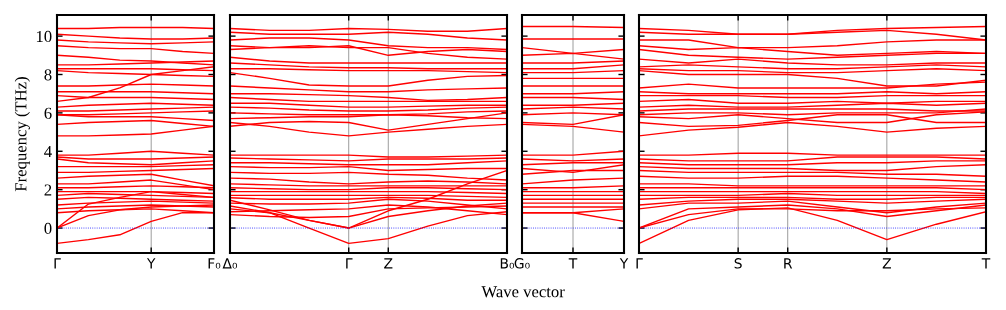 The width and height of the screenshot is (1006, 310). I want to click on y-tick-label: 0, so click(48, 228).